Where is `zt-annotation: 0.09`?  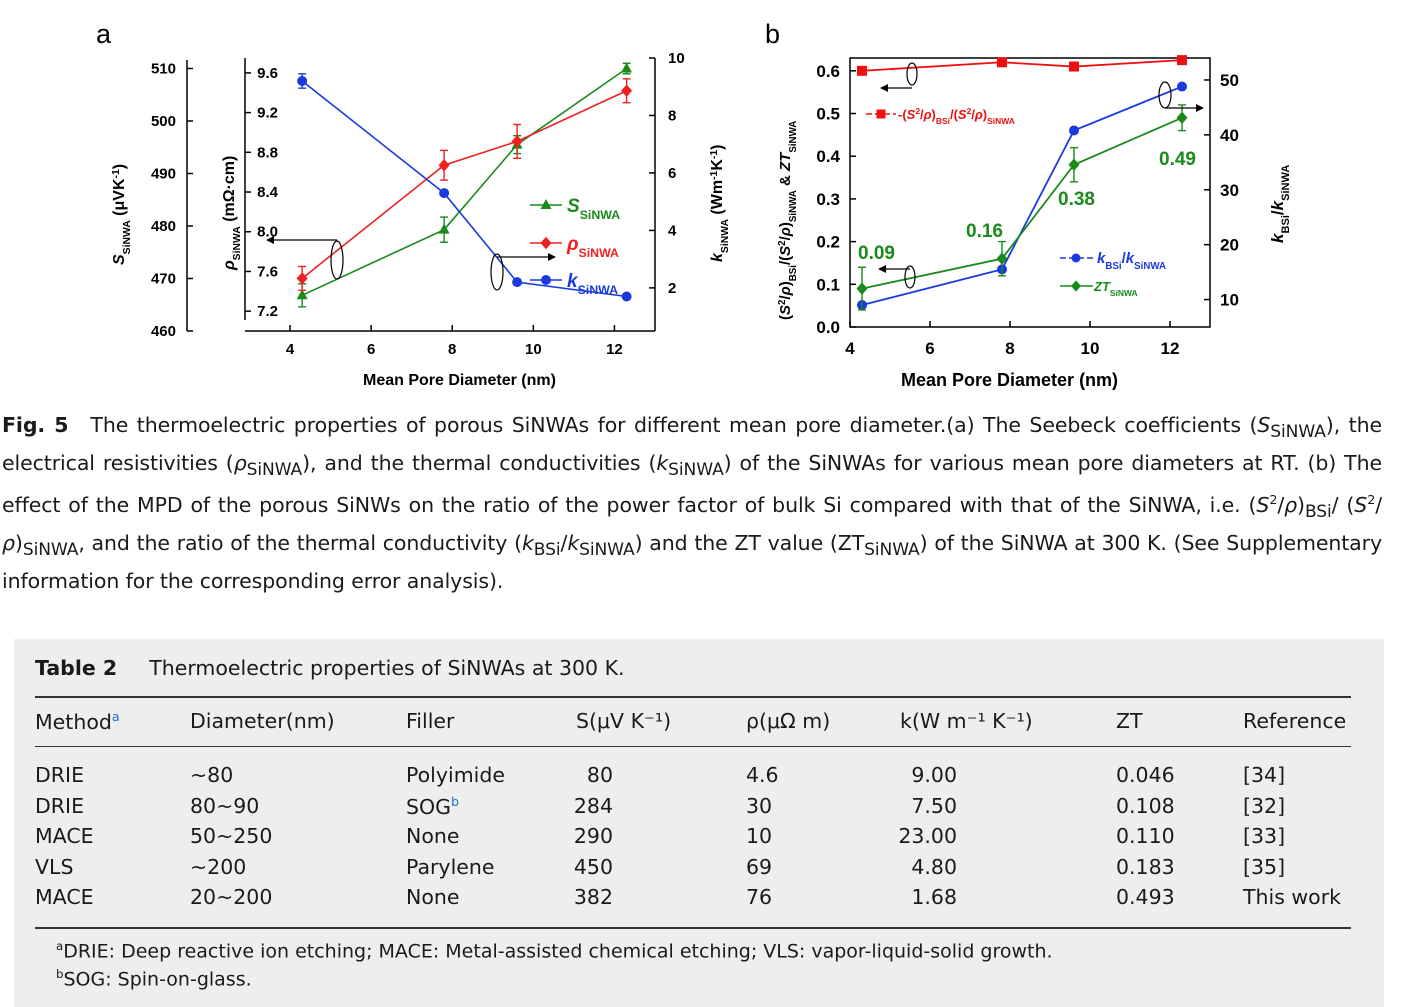 zt-annotation: 0.09 is located at coordinates (876, 253).